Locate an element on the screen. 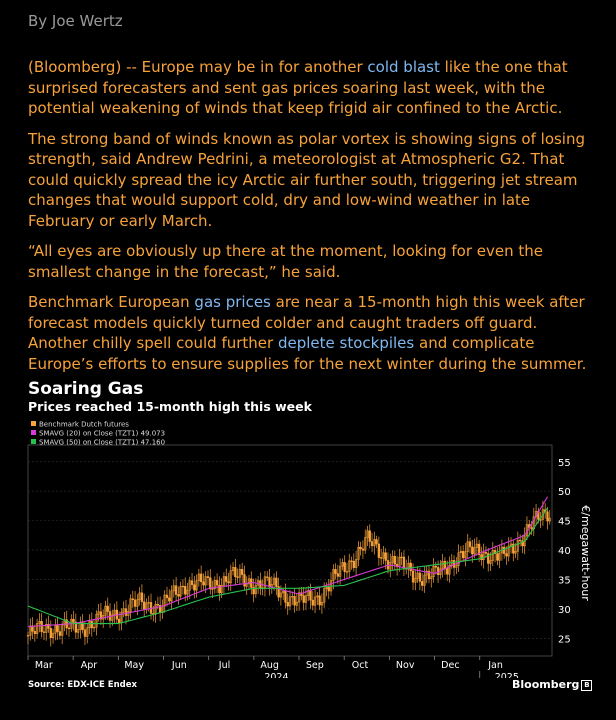 The width and height of the screenshot is (616, 720). y-axis-label: €/megawatt-hour is located at coordinates (585, 553).